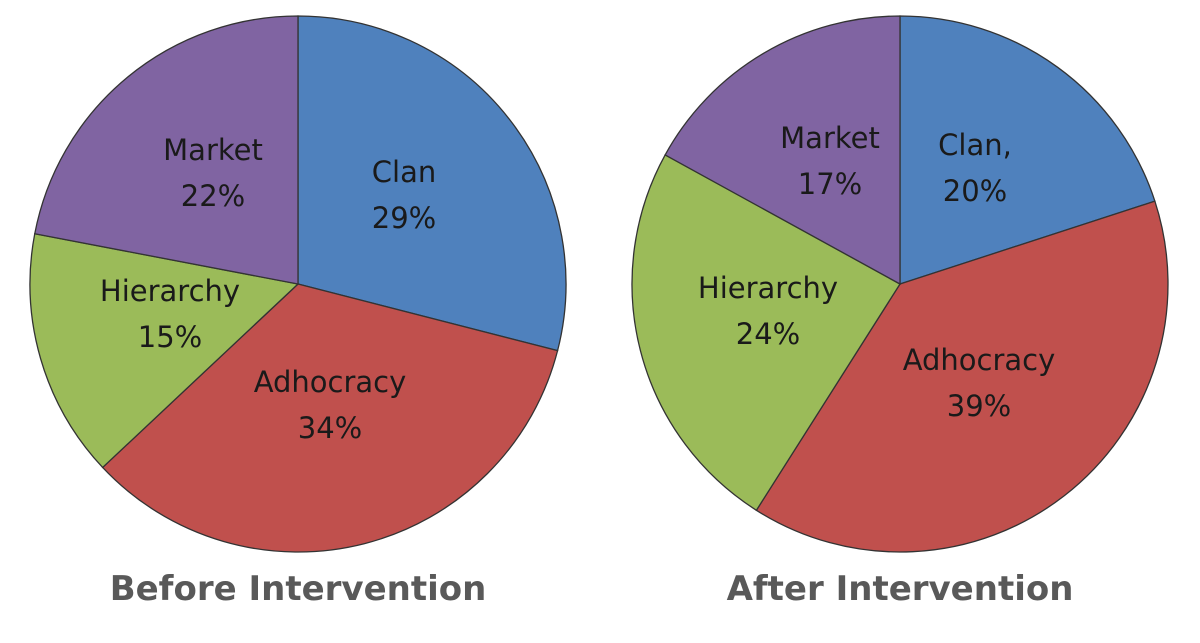  Describe the element at coordinates (900, 589) in the screenshot. I see `chart-title: After Intervention` at that location.